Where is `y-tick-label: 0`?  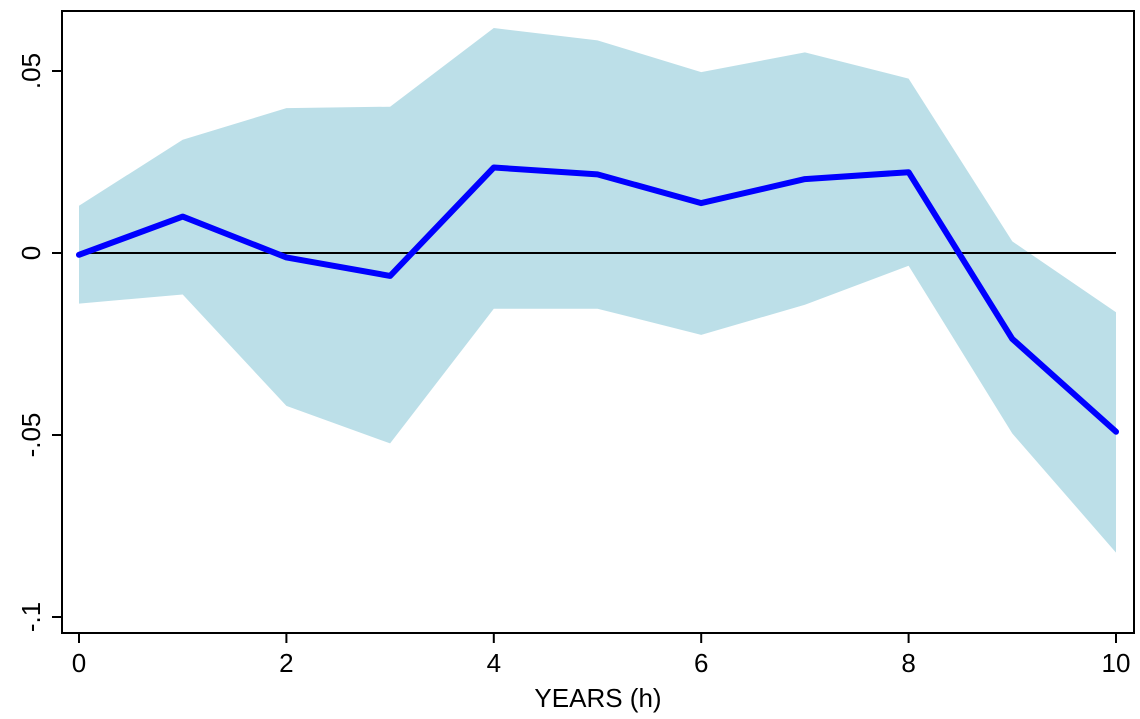
y-tick-label: 0 is located at coordinates (31, 253).